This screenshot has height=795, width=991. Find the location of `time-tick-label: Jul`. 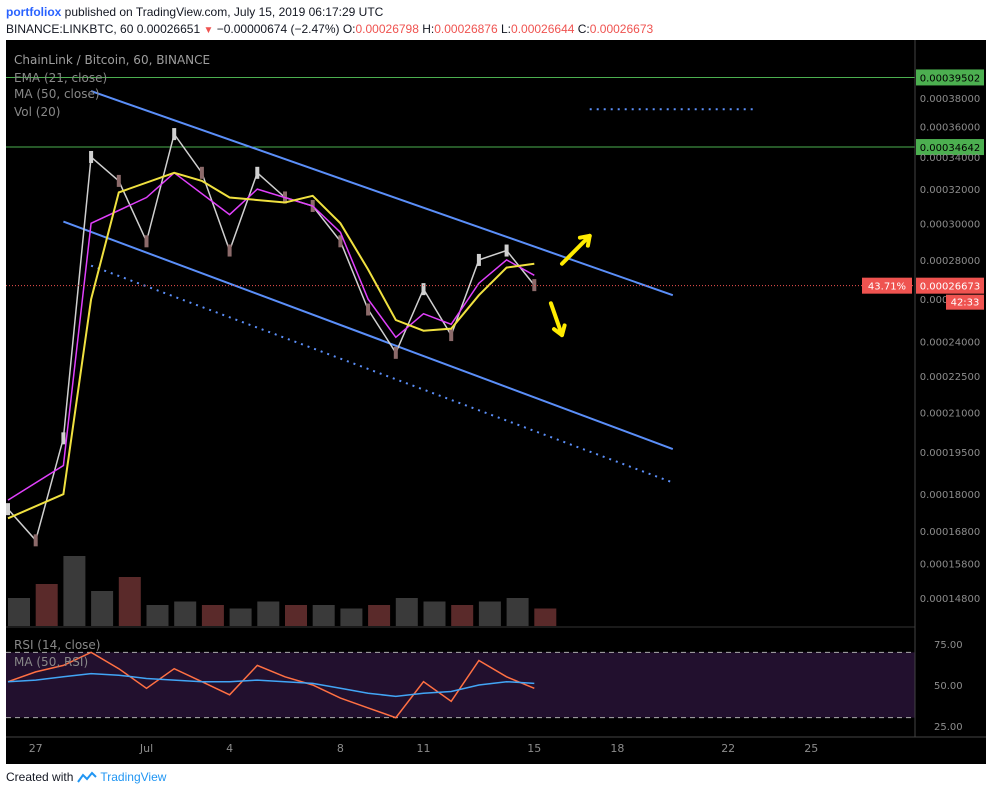

time-tick-label: Jul is located at coordinates (146, 748).